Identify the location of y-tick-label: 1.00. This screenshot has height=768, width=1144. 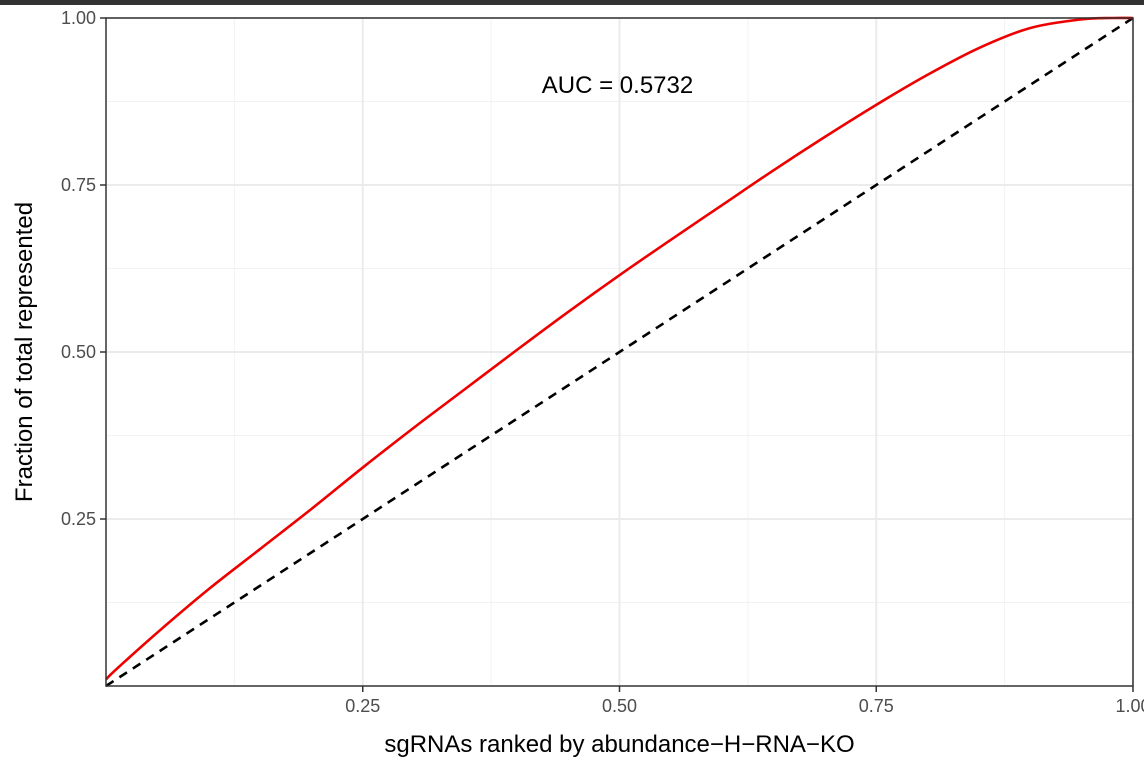
(78, 18).